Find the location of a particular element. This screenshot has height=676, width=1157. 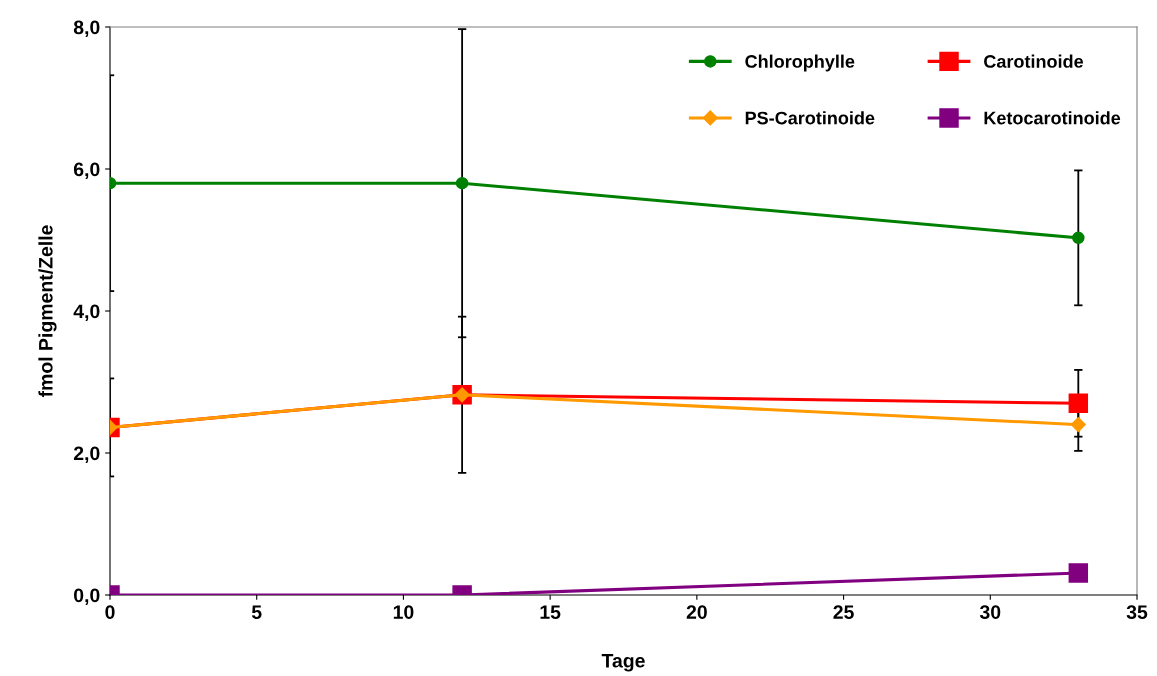

x-tick-label: 25 is located at coordinates (843, 612).